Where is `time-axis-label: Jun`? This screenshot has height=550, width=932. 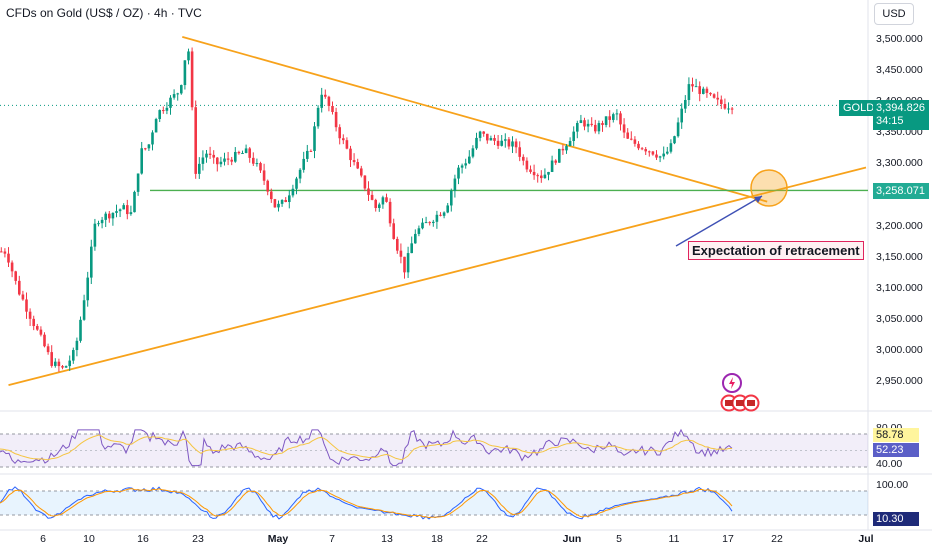 time-axis-label: Jun is located at coordinates (572, 539).